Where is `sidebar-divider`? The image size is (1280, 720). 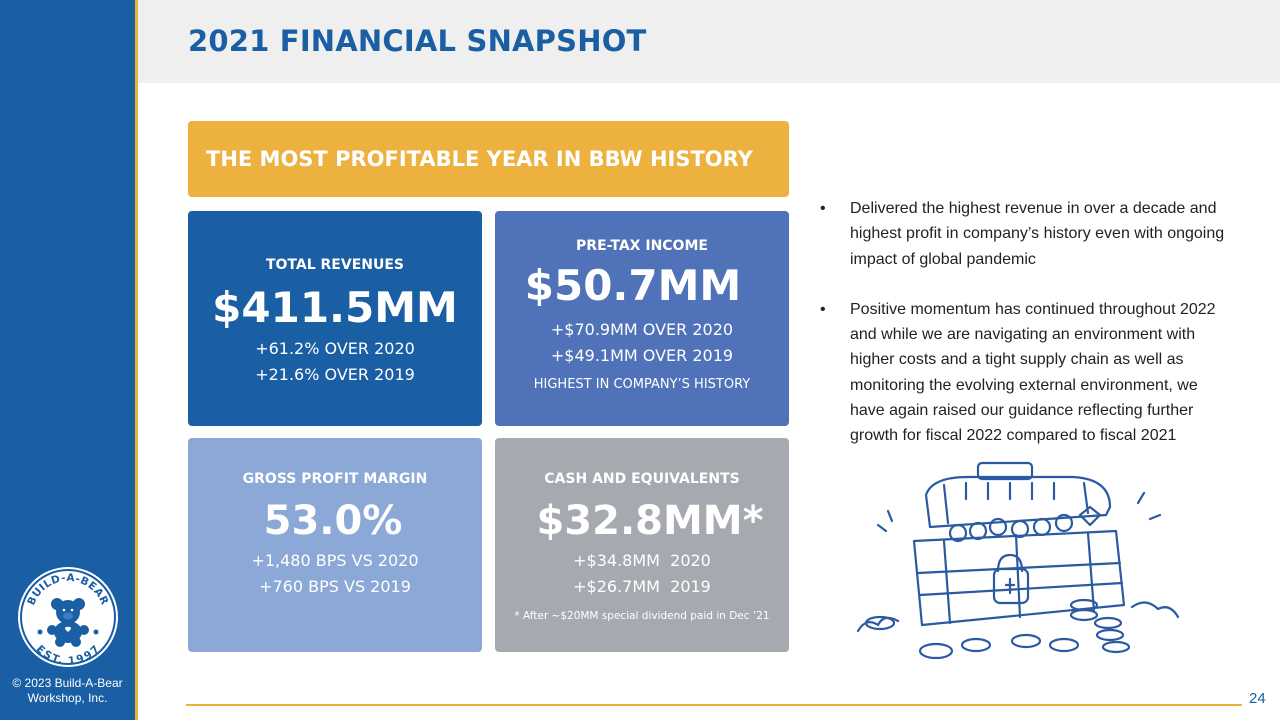 sidebar-divider is located at coordinates (136, 360).